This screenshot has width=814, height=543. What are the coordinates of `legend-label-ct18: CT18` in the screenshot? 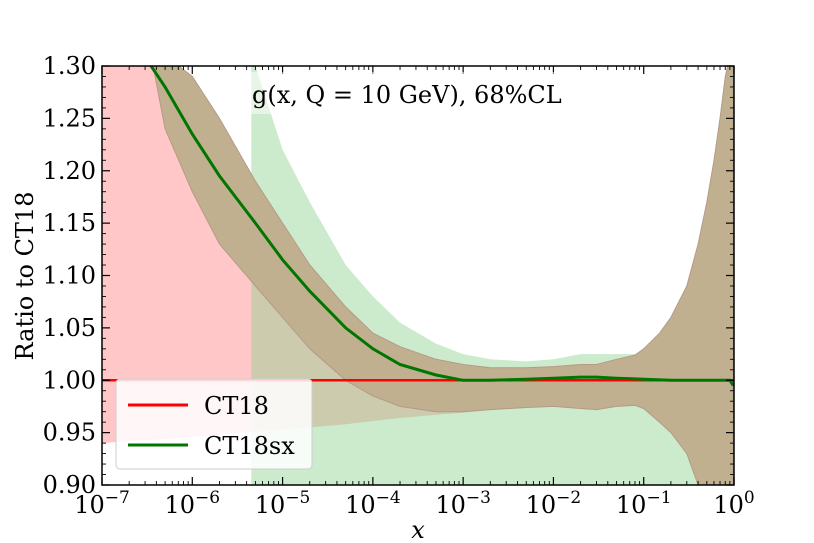 It's located at (236, 406).